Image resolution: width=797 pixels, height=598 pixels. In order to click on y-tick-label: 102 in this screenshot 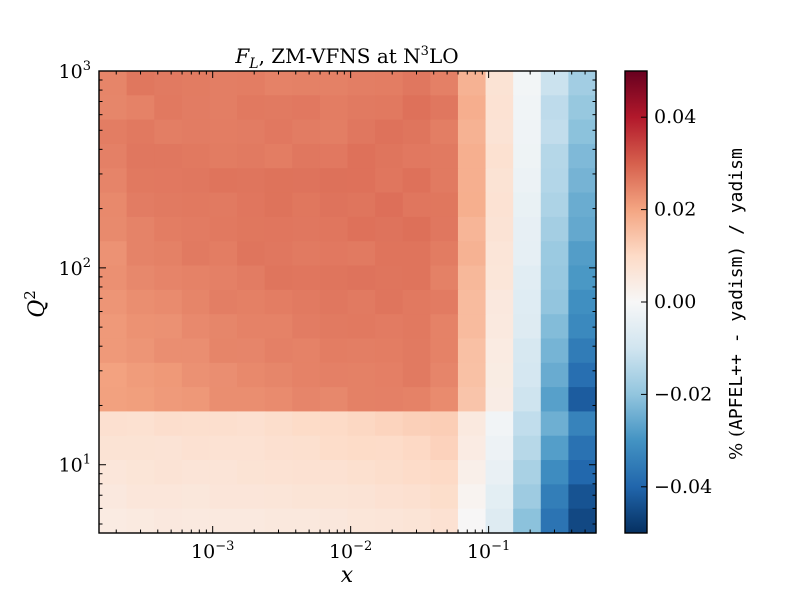, I will do `click(75, 268)`.